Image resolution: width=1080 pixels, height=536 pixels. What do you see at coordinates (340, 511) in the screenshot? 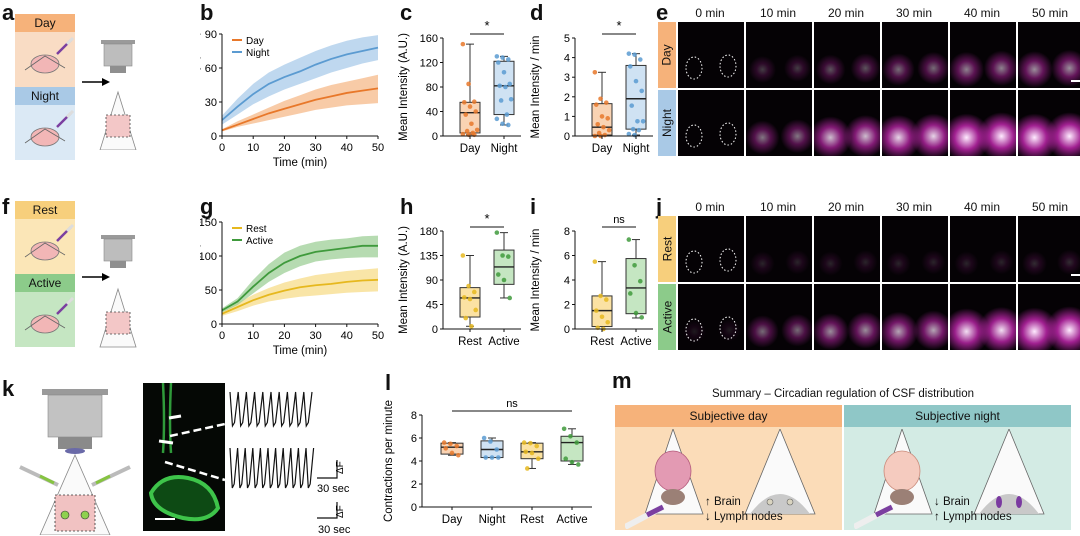
I see `delta-f-label: ΔF` at bounding box center [340, 511].